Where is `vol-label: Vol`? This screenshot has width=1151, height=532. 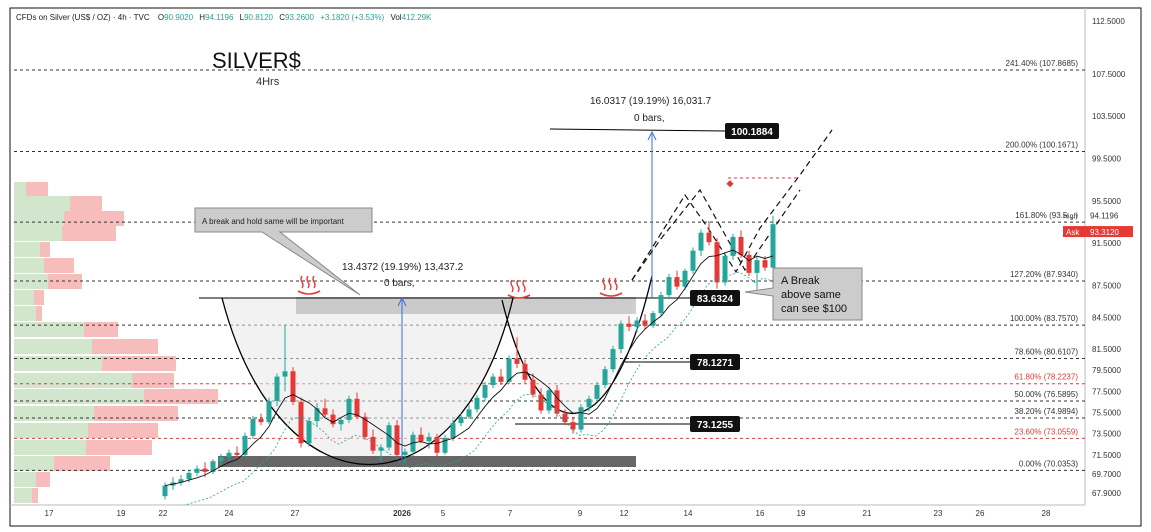 vol-label: Vol is located at coordinates (395, 17).